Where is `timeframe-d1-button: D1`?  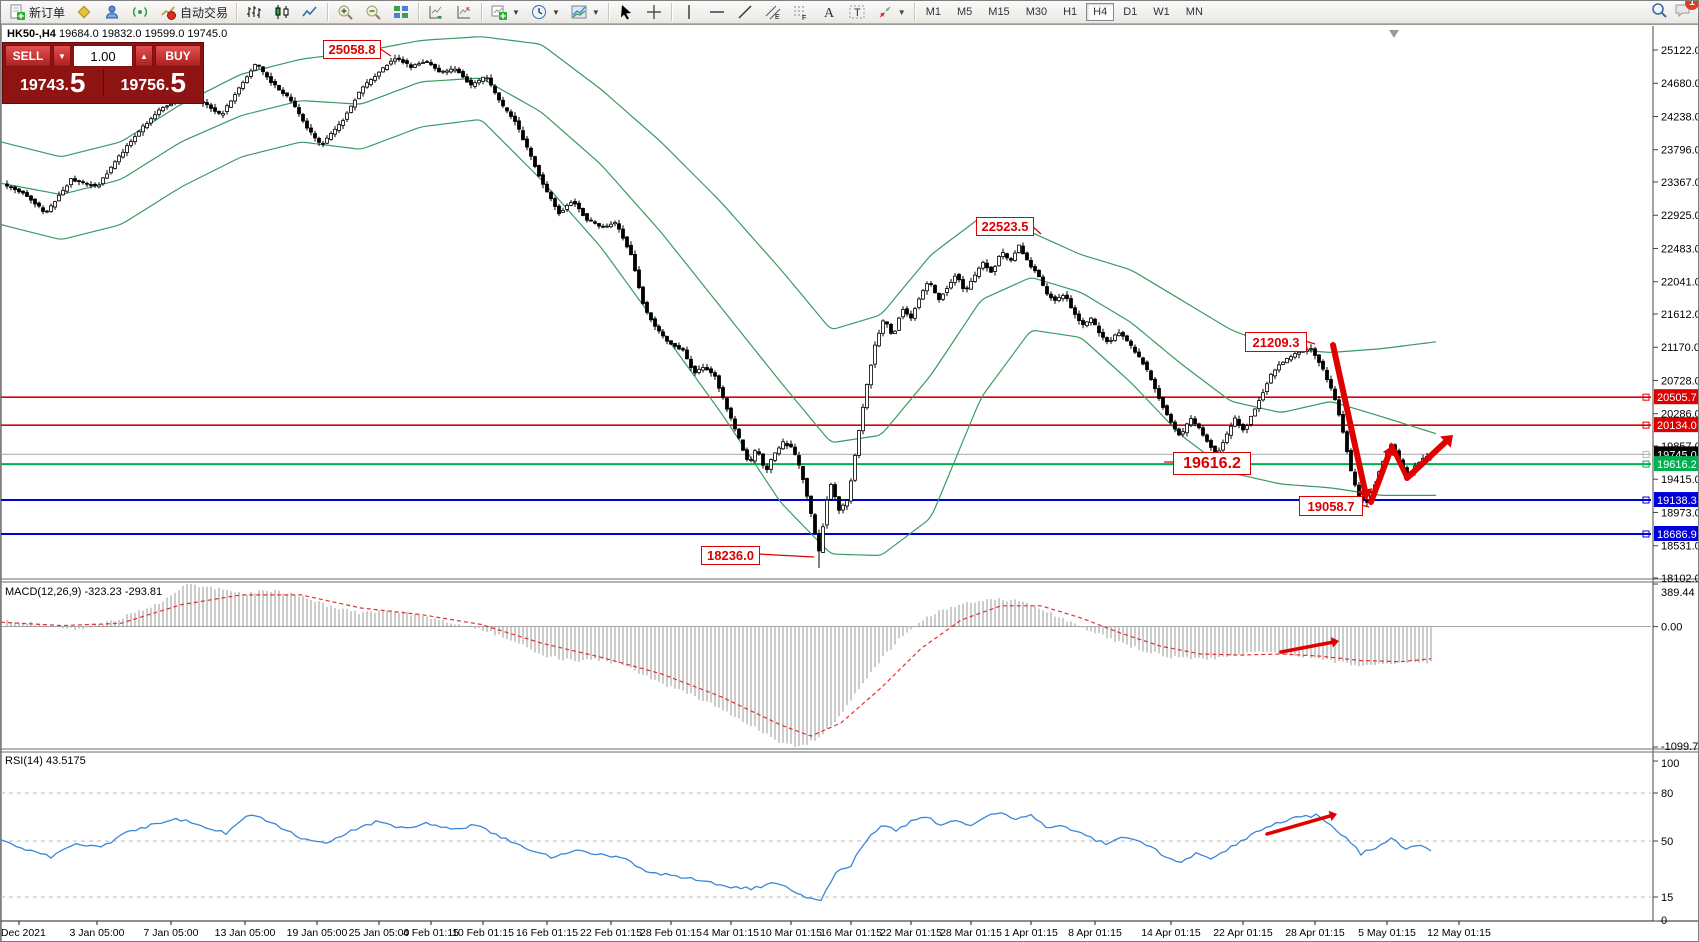 timeframe-d1-button: D1 is located at coordinates (1130, 12).